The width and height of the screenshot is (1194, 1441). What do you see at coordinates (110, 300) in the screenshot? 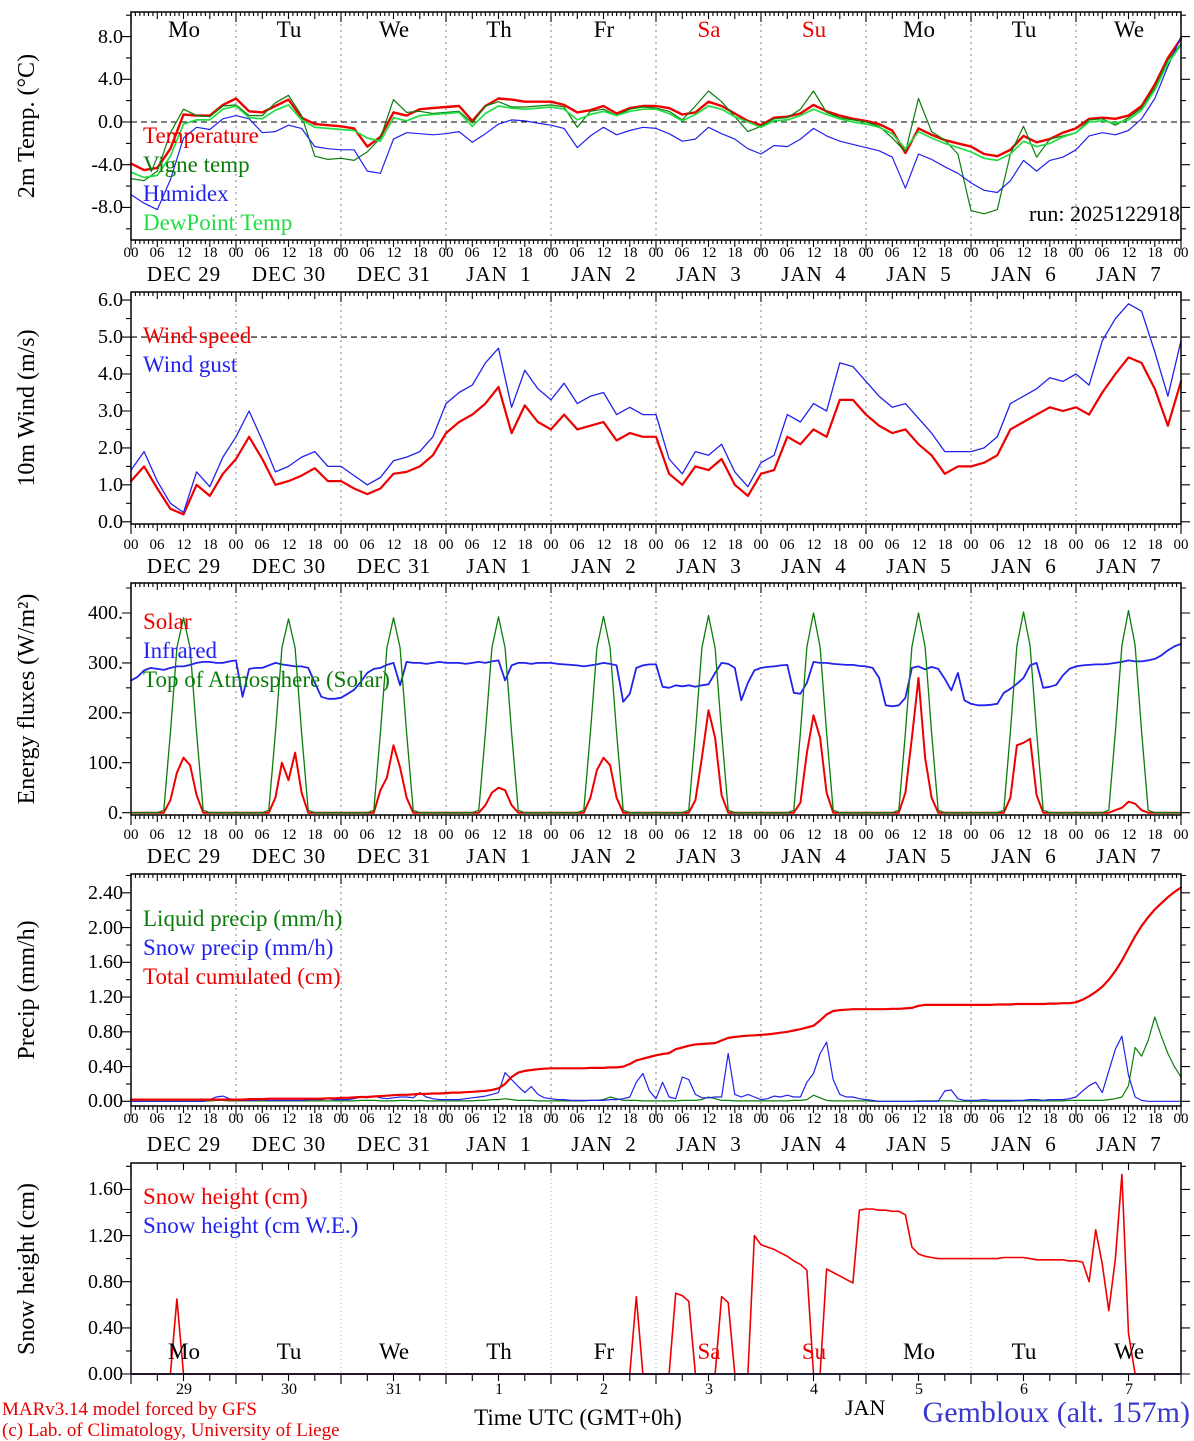
I see `y-tick-label: 6.0` at bounding box center [110, 300].